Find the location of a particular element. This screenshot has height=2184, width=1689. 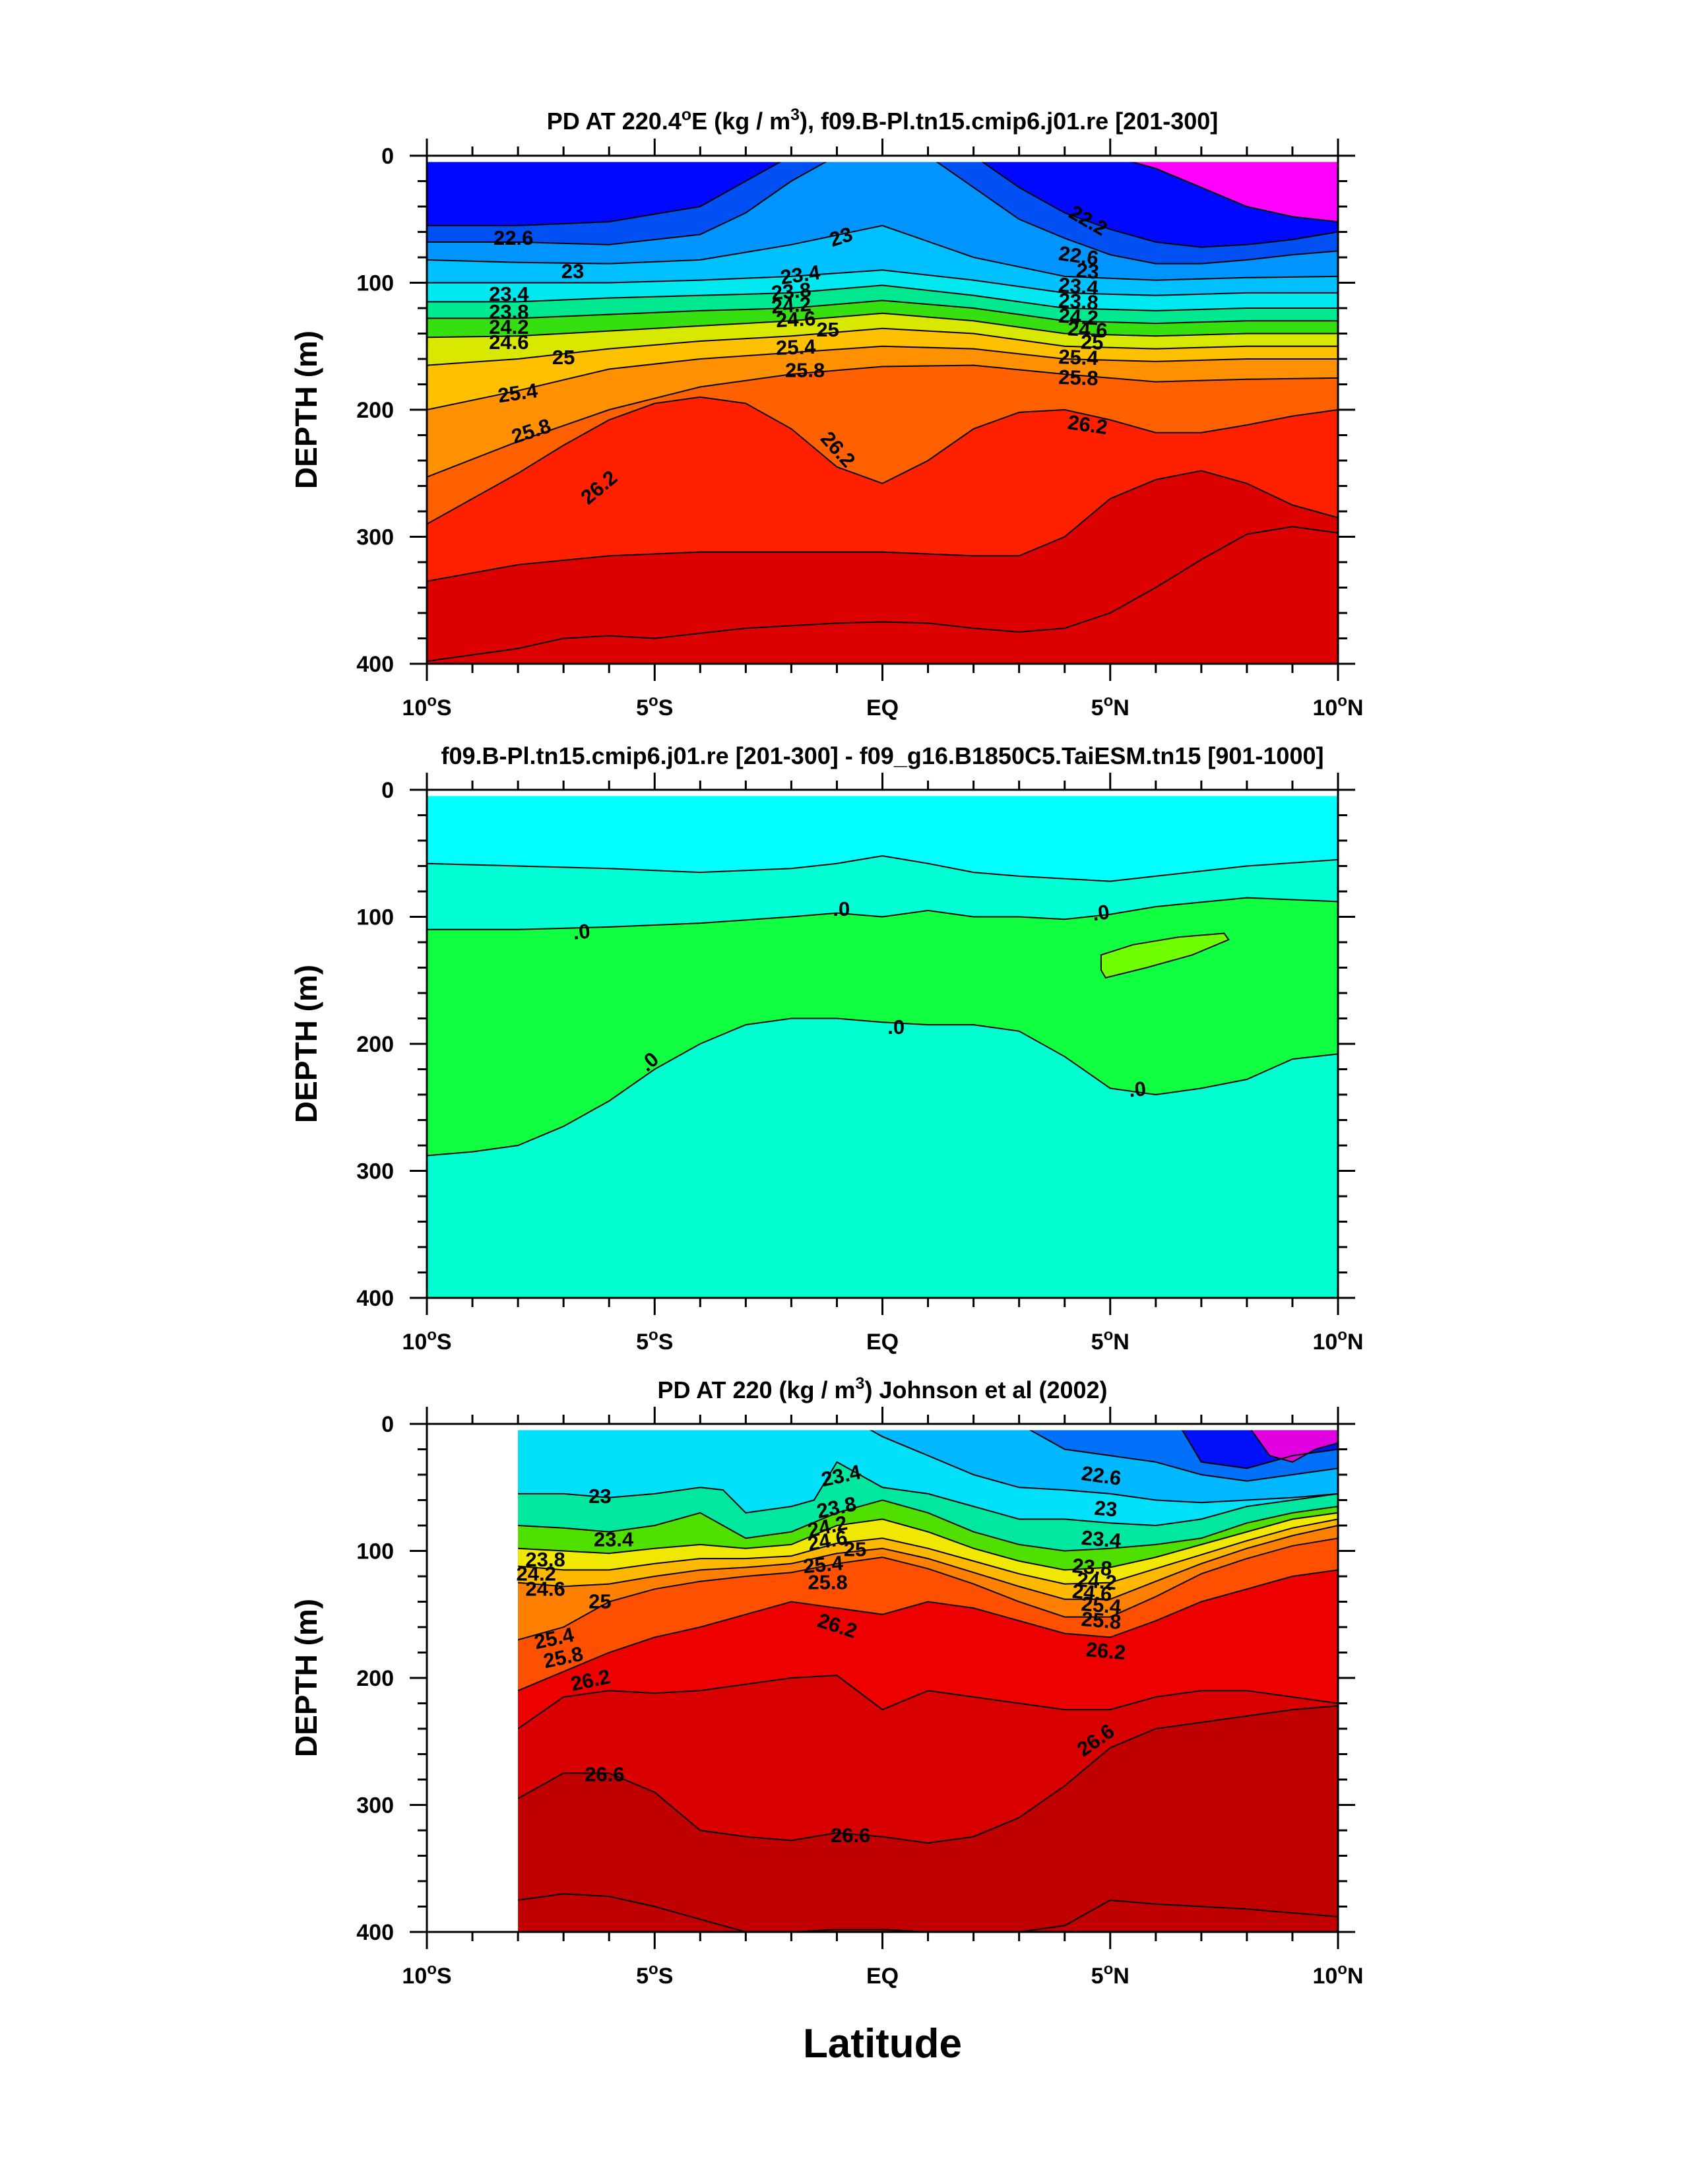

contour-label: 26.6 is located at coordinates (851, 1835).